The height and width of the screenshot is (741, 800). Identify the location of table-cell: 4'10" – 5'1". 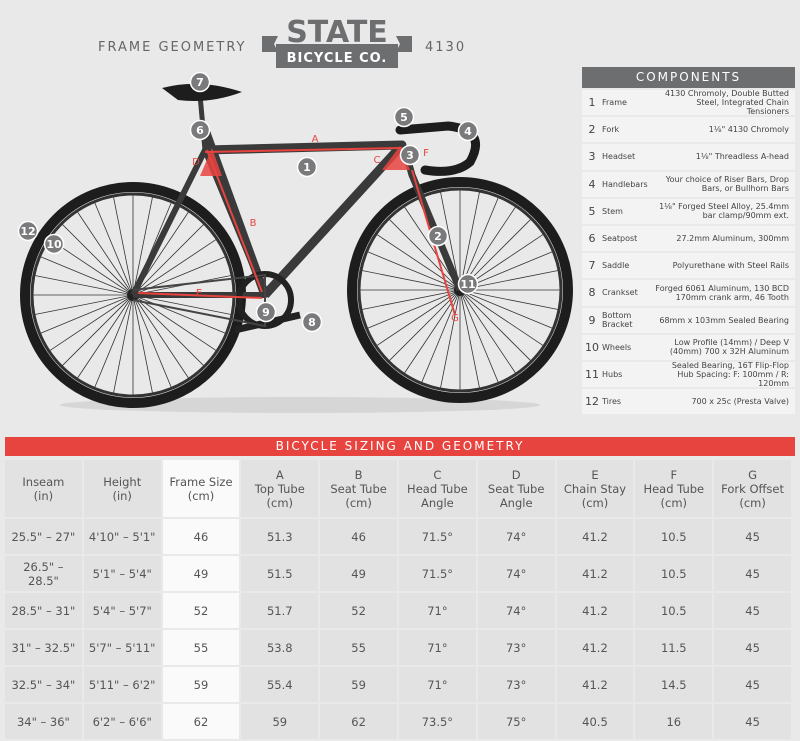
(122, 536).